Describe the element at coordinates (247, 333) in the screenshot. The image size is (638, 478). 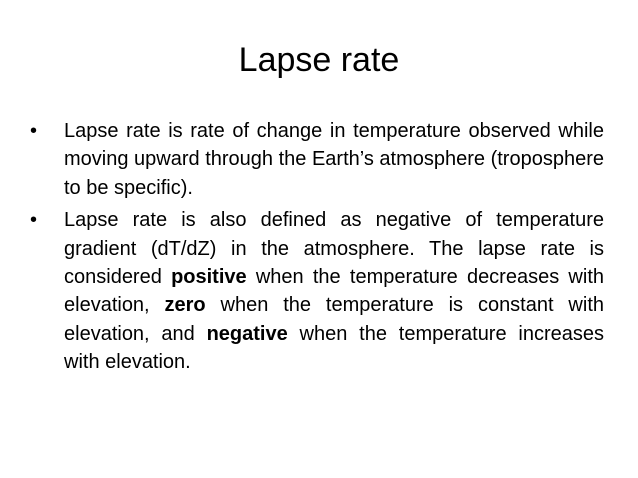
I see `bold-term-negative: negative` at that location.